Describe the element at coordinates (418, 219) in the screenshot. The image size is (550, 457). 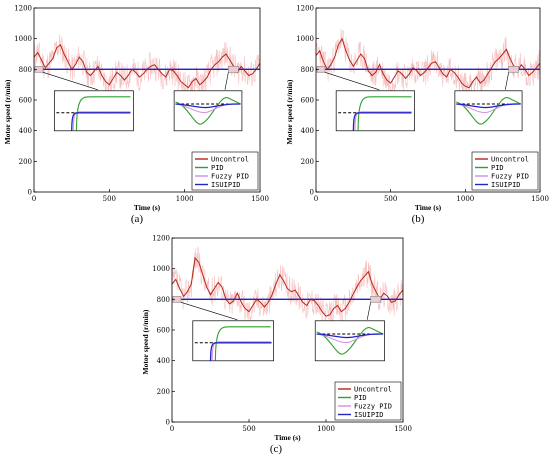
I see `caption-b: (b)` at that location.